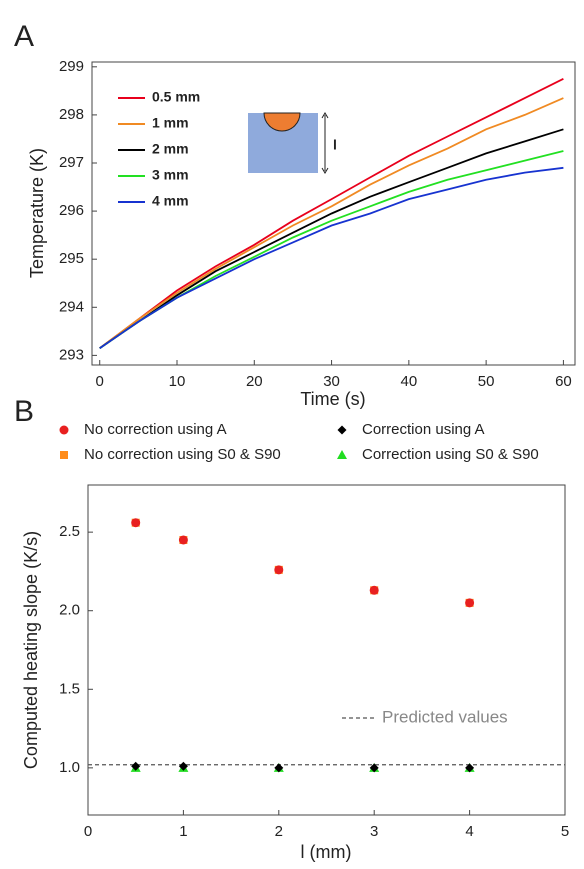 This screenshot has height=869, width=584. I want to click on legend-label: 1 mm, so click(170, 123).